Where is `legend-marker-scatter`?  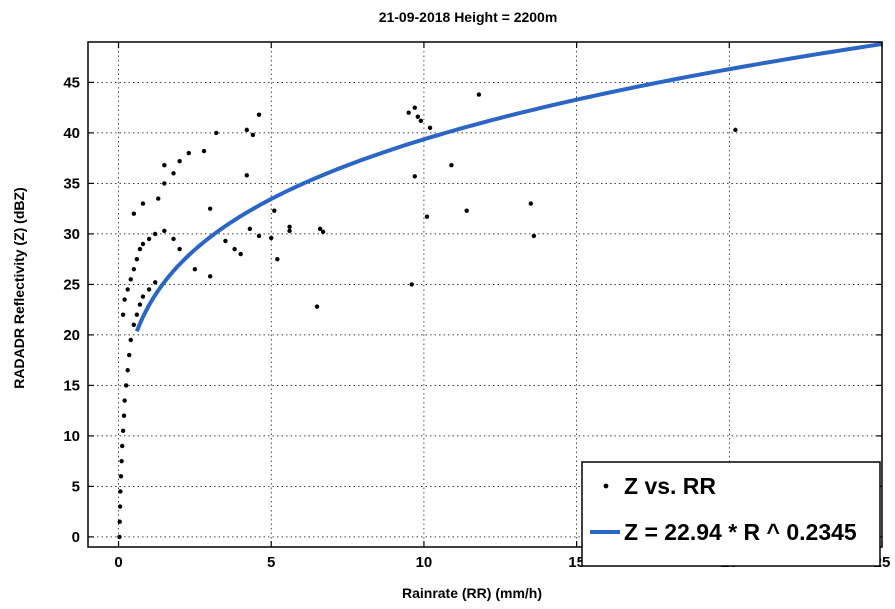
legend-marker-scatter is located at coordinates (606, 486).